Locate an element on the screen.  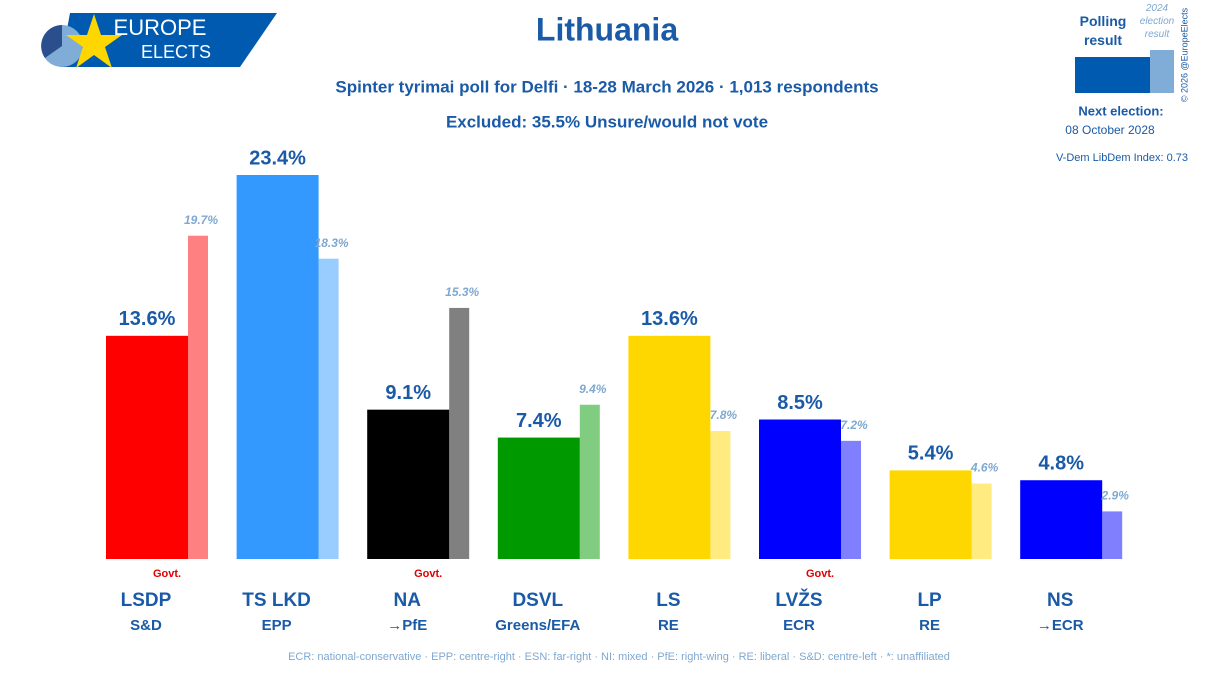
logo-globe-part is located at coordinates (51, 41).